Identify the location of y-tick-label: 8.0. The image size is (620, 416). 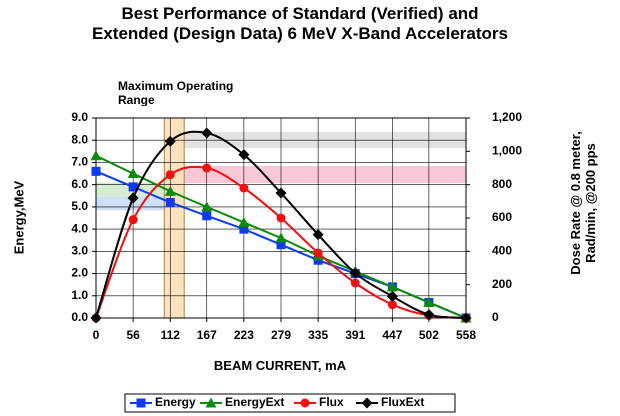
(79, 139).